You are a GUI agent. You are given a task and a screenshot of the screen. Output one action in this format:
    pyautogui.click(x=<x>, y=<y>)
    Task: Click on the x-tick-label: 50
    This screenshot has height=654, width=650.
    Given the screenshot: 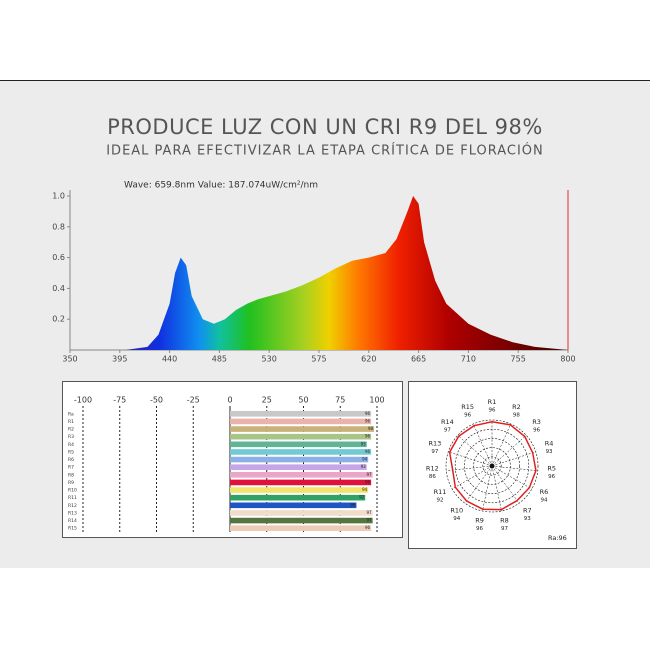 What is the action you would take?
    pyautogui.click(x=303, y=400)
    